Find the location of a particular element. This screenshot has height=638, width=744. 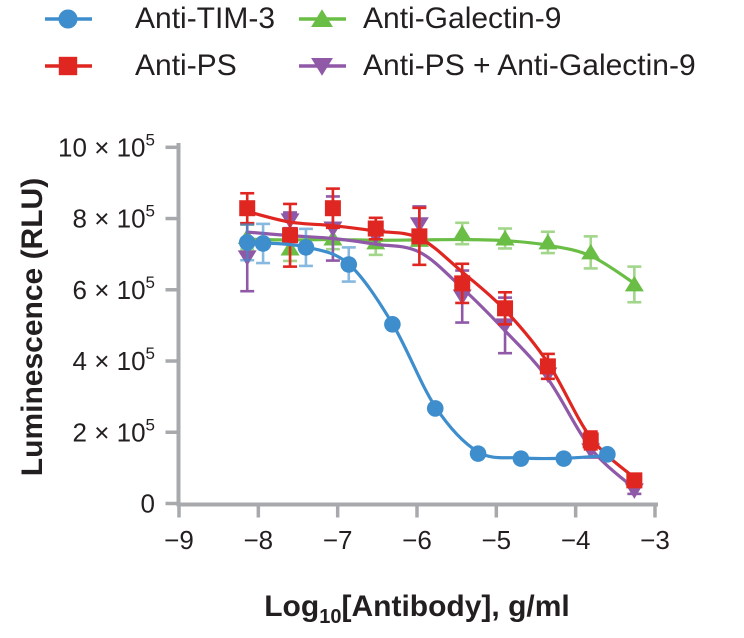

legend-item-anti-galectin-9: Anti-Galectin-9 is located at coordinates (430, 18).